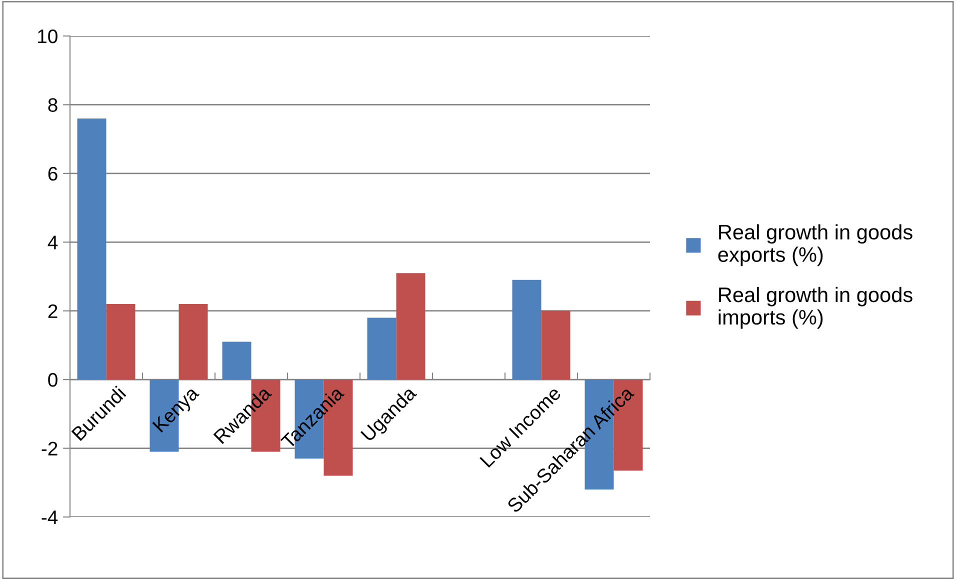 The image size is (956, 580). Describe the element at coordinates (48, 36) in the screenshot. I see `y-tick-label: 10` at that location.